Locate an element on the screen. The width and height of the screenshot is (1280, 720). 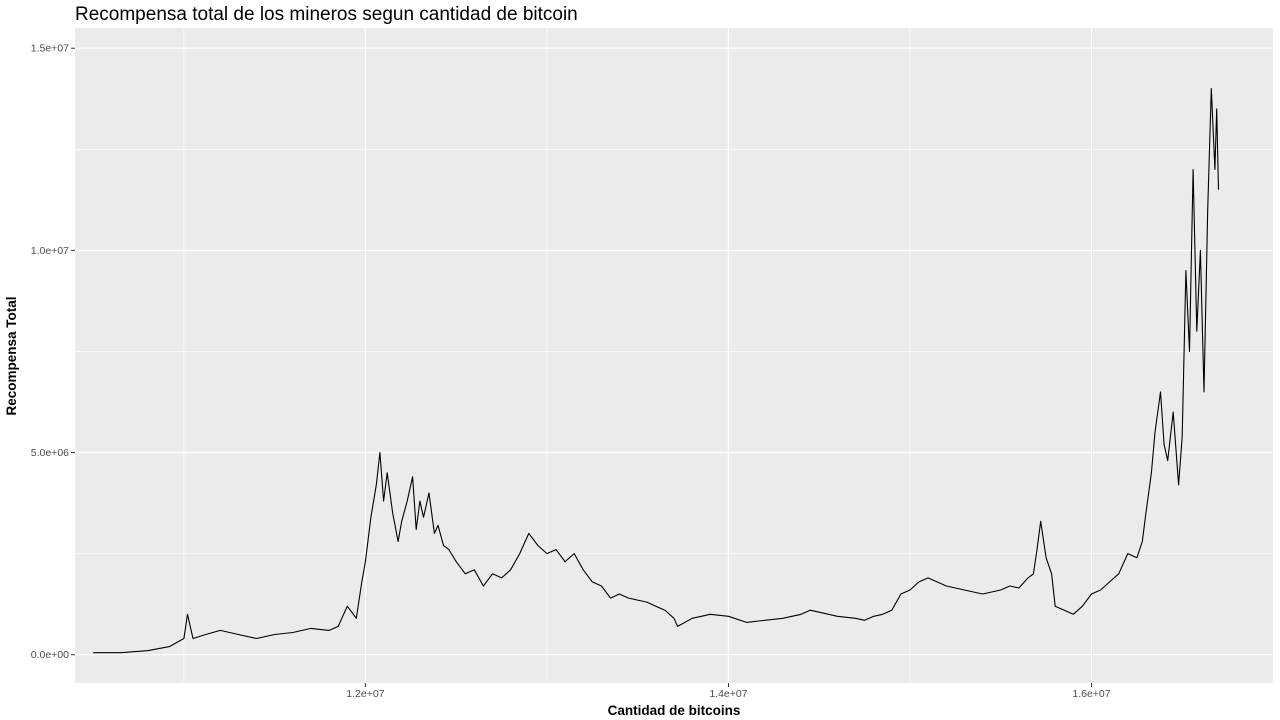
x-tick-label: 1.4e+07 is located at coordinates (728, 694).